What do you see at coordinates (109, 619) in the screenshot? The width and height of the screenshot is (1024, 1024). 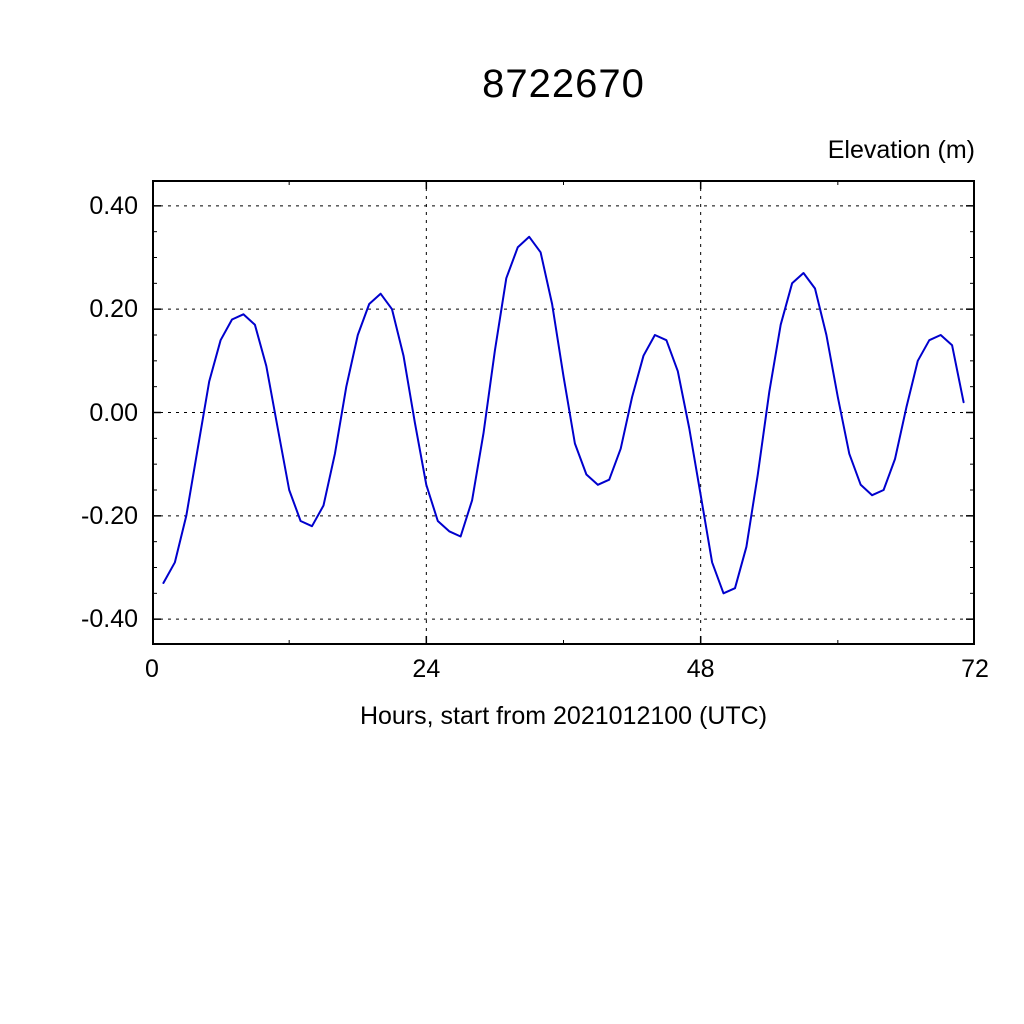 I see `y-tick-label: -0.40` at bounding box center [109, 619].